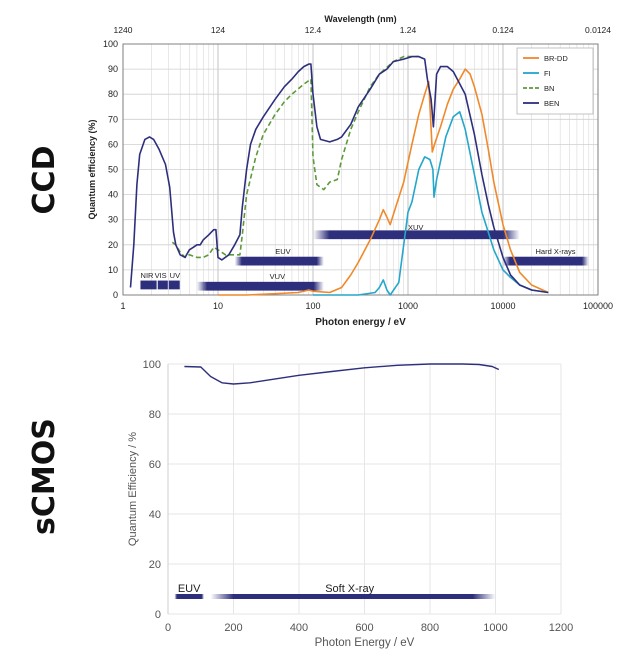 This screenshot has height=664, width=636. Describe the element at coordinates (113, 144) in the screenshot. I see `ccd-y-tick-label: 60` at that location.